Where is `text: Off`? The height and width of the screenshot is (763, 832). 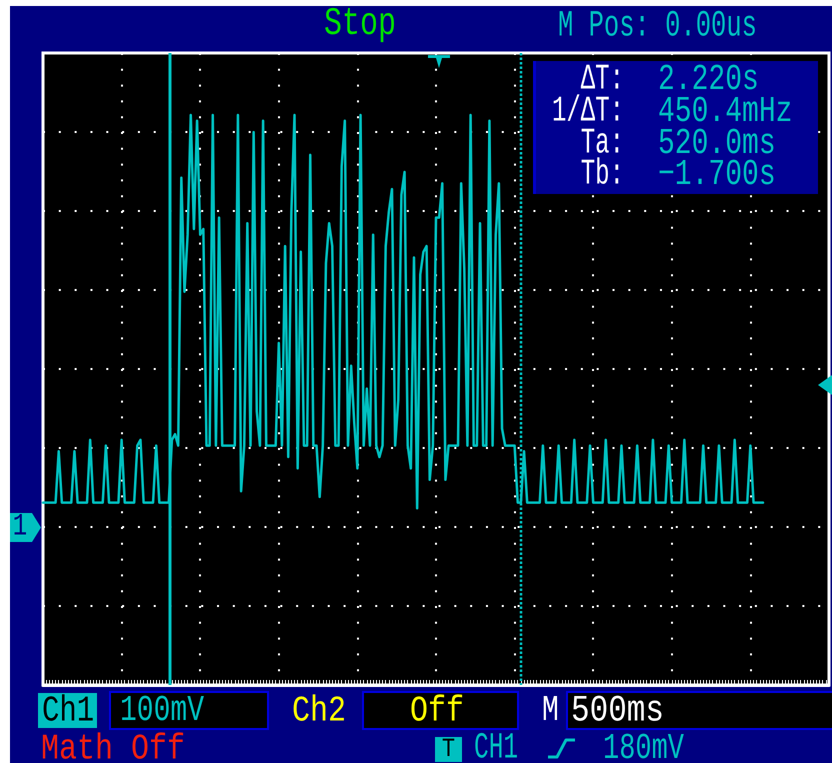 text: Off is located at coordinates (437, 711).